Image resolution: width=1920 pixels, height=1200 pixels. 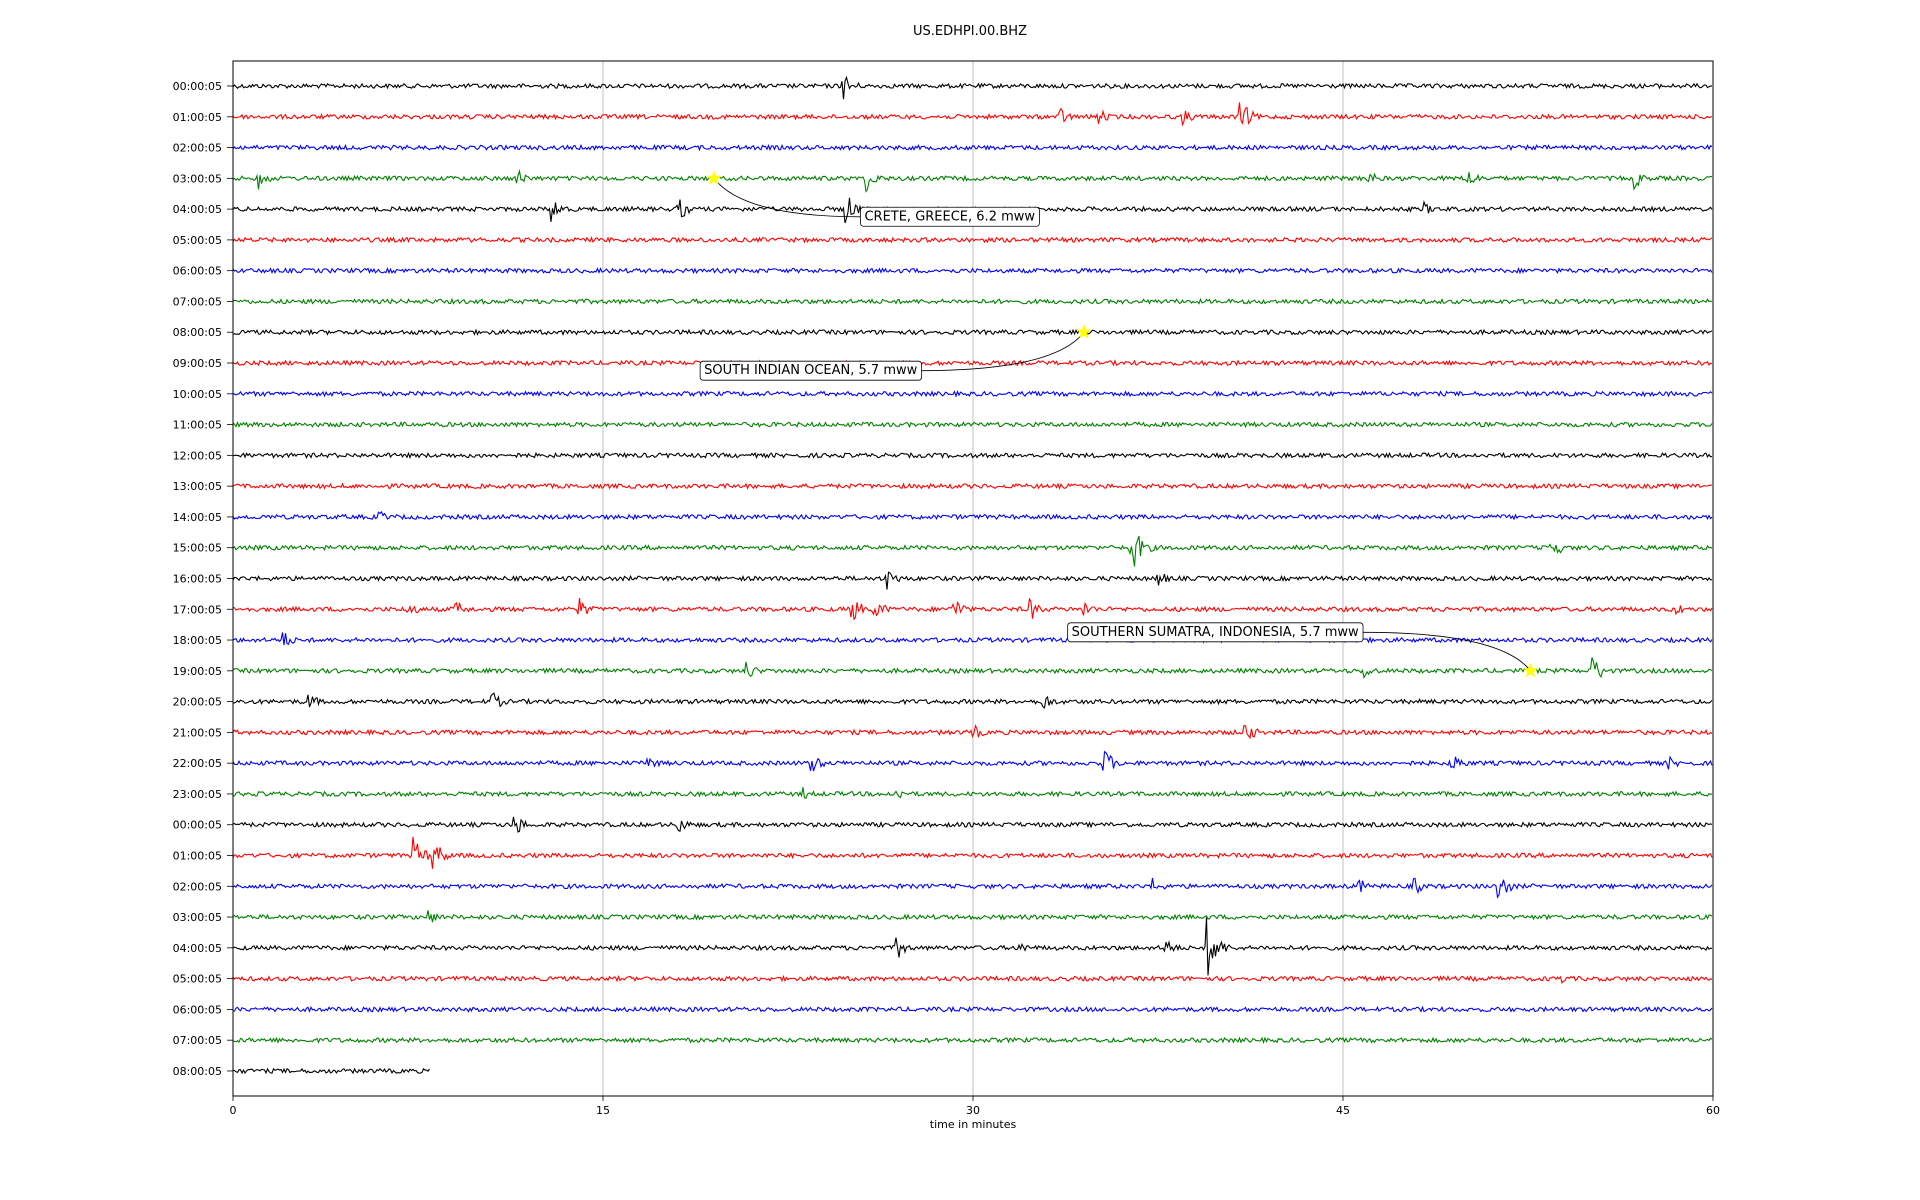 I want to click on row-time-label: 11:00:05, so click(x=197, y=425).